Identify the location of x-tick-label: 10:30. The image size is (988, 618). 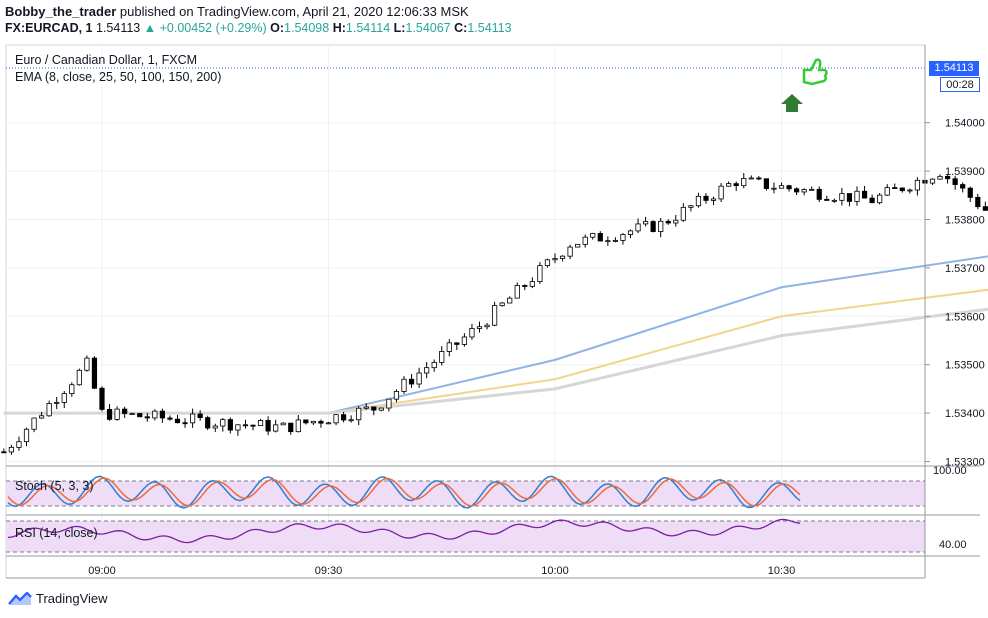
(782, 571).